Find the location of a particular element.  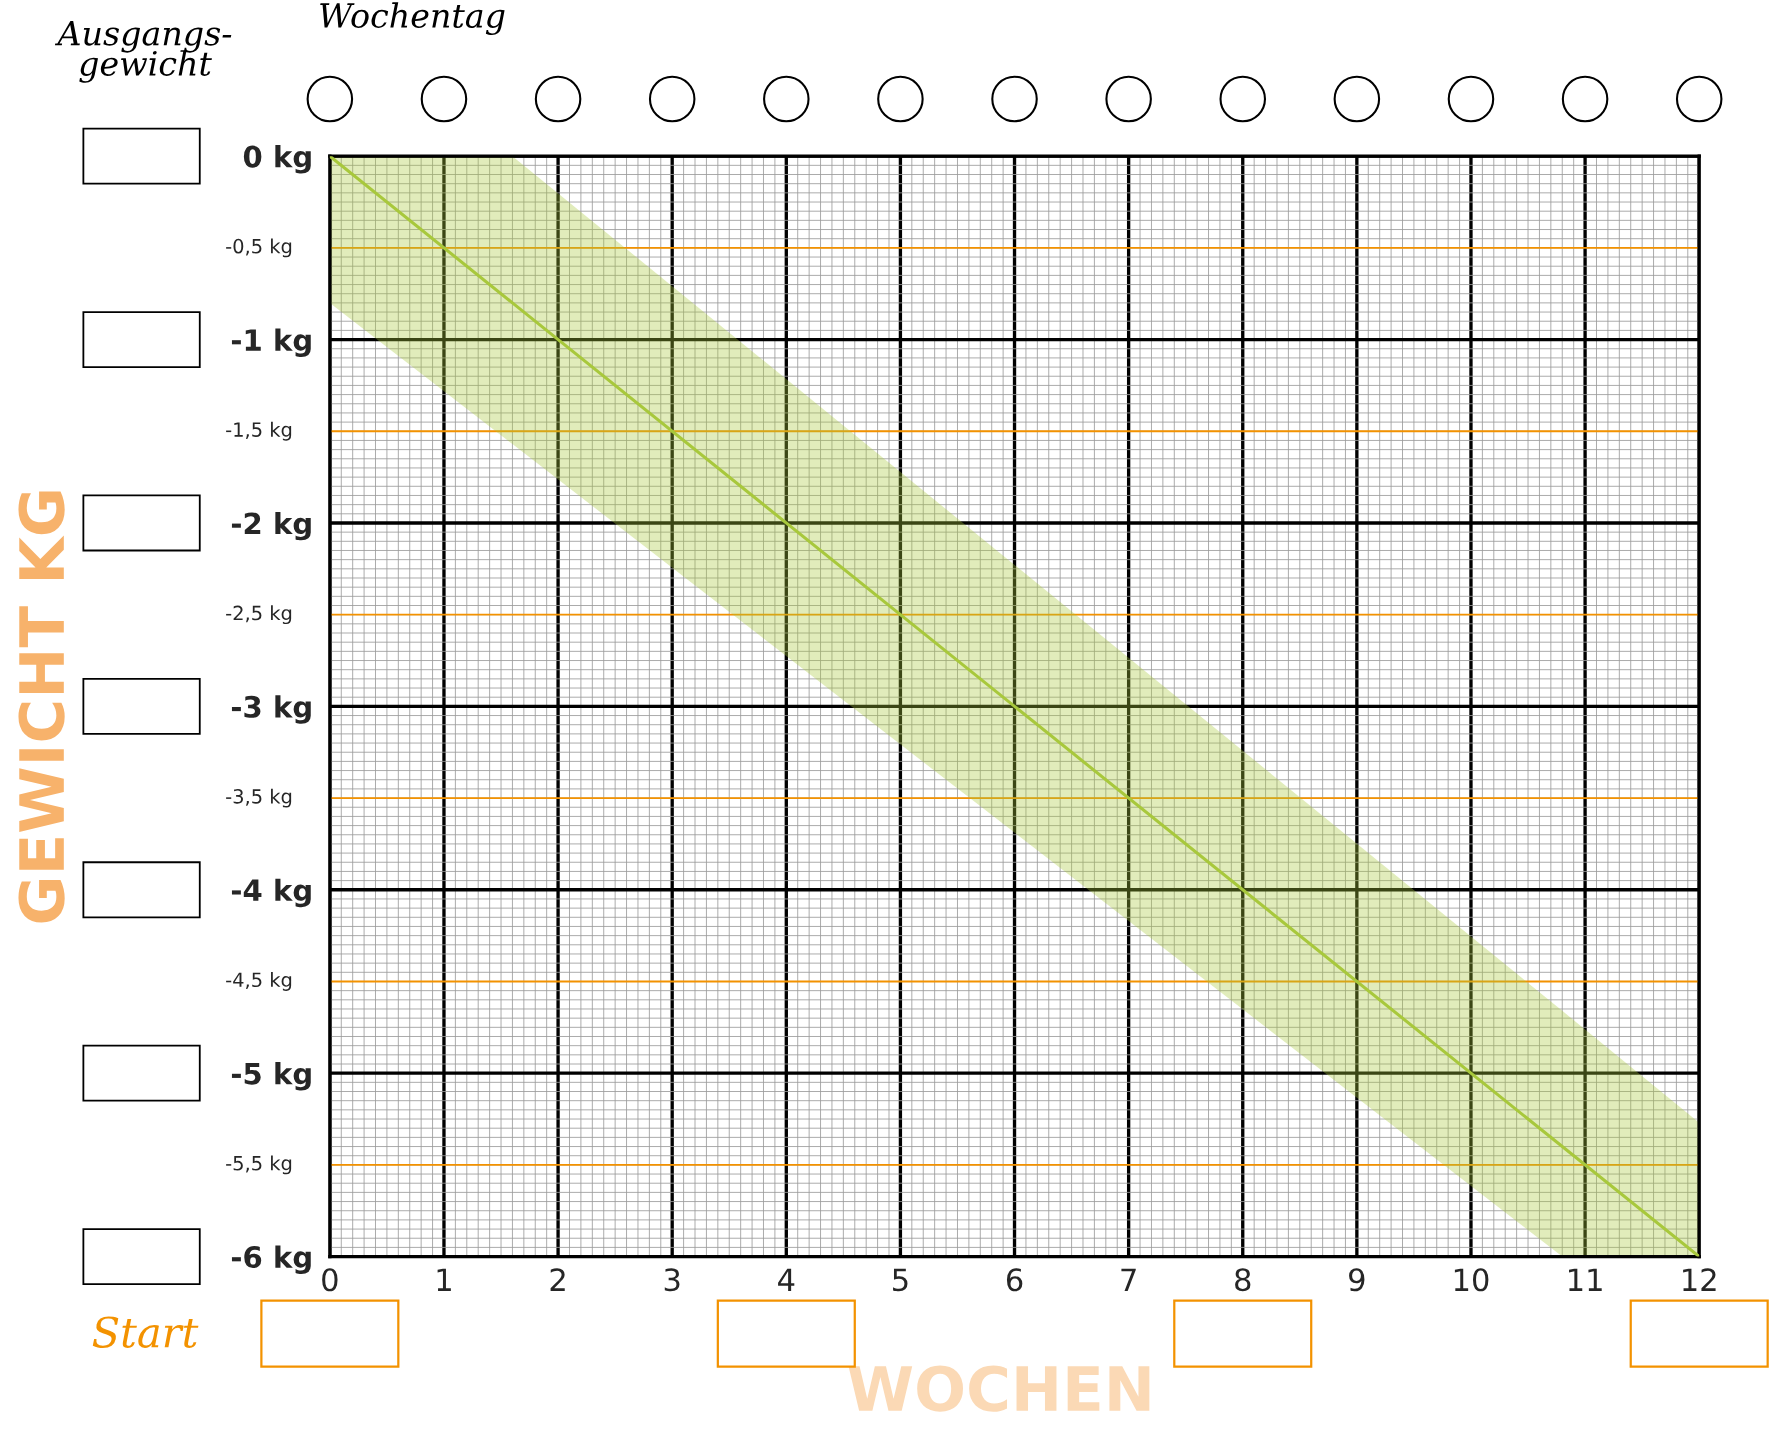

x-tick-label: 1 is located at coordinates (444, 1279).